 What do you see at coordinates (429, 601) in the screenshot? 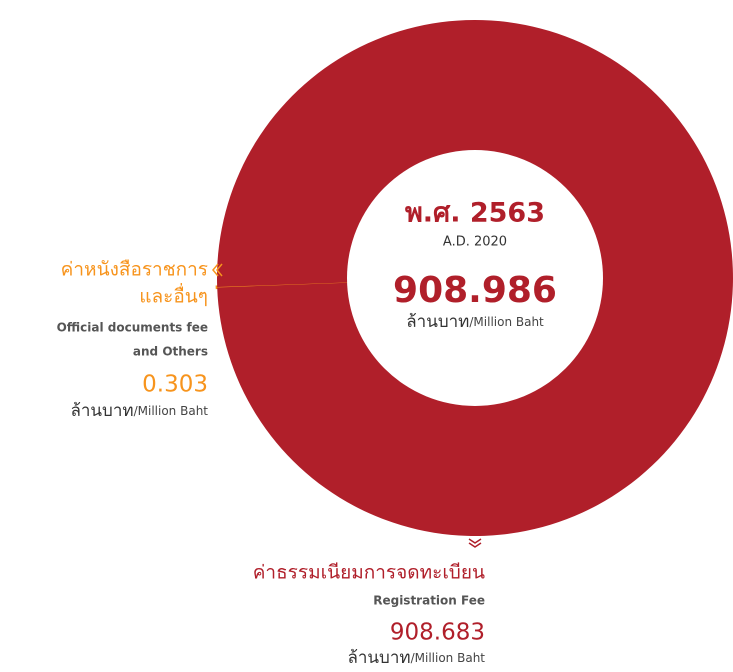
I see `series-name-en: Registration Fee` at bounding box center [429, 601].